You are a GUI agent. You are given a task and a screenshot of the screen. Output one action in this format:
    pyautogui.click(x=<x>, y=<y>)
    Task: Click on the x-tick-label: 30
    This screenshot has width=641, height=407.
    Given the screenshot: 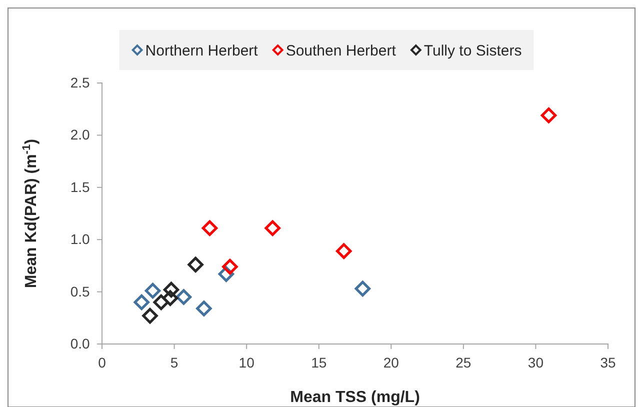 What is the action you would take?
    pyautogui.click(x=536, y=362)
    